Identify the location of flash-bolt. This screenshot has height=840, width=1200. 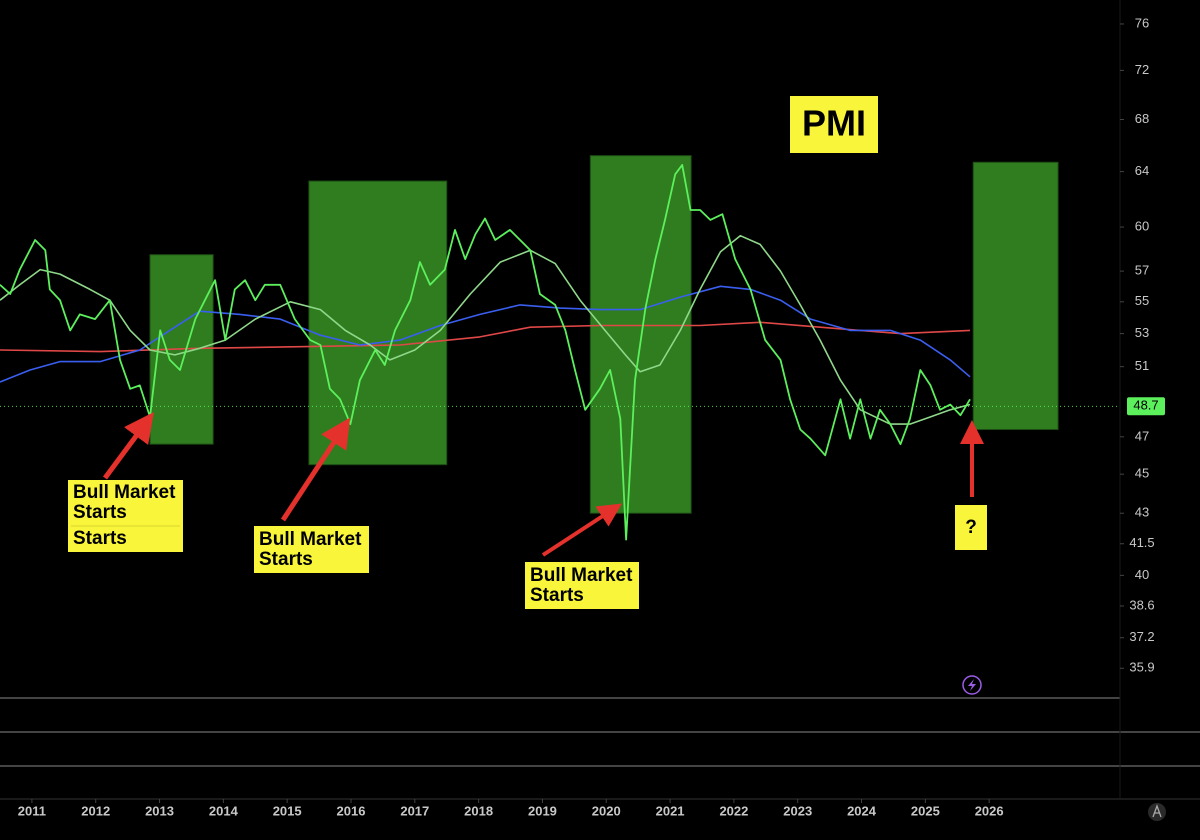
(972, 685).